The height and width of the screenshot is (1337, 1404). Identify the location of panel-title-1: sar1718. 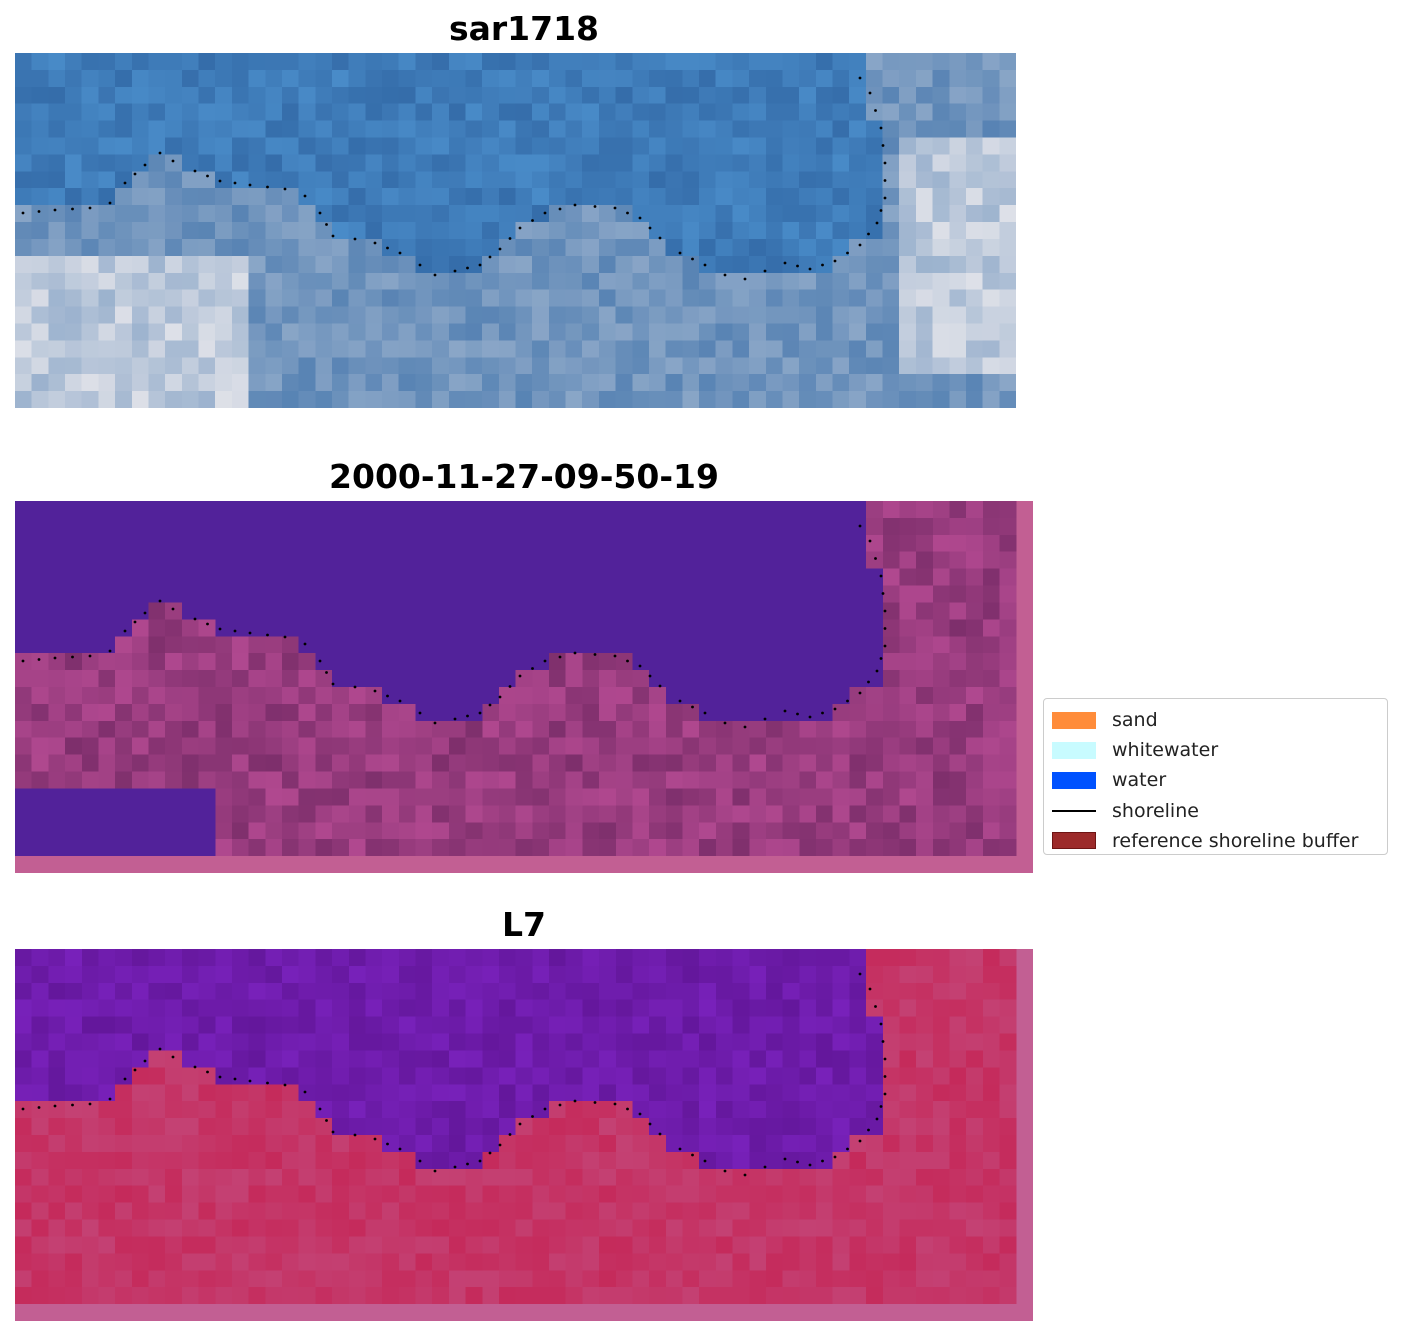
(524, 28).